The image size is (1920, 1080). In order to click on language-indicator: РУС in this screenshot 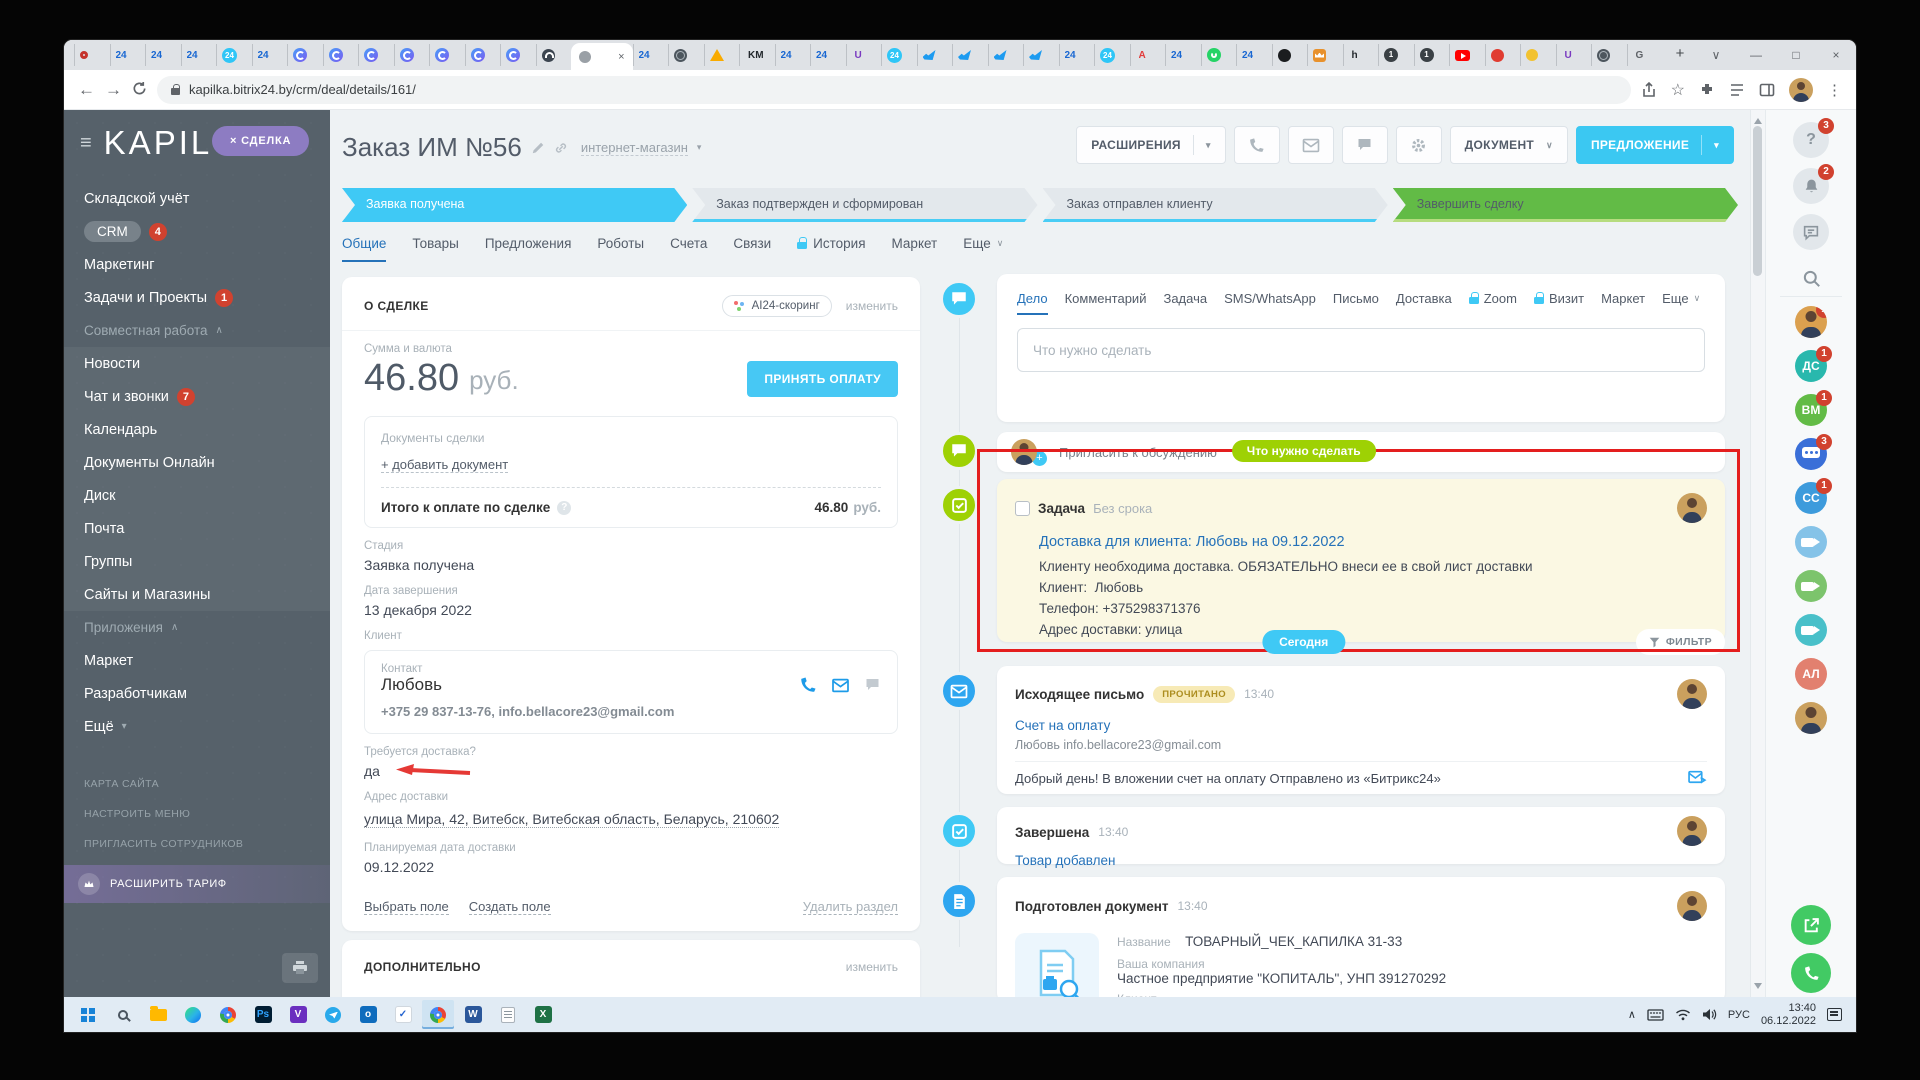, I will do `click(1738, 1014)`.